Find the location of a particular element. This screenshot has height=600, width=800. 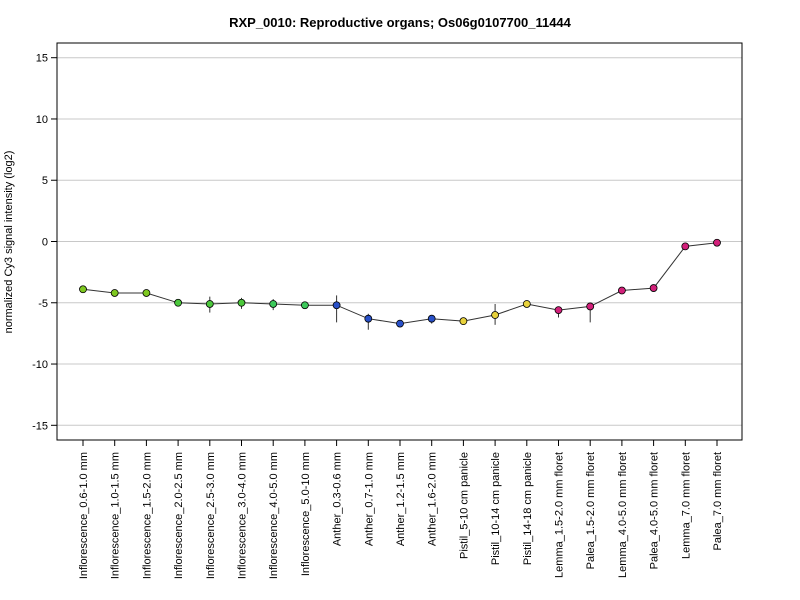

x-tick-label: Lemma_1.5-2.0 mm floret is located at coordinates (560, 515).